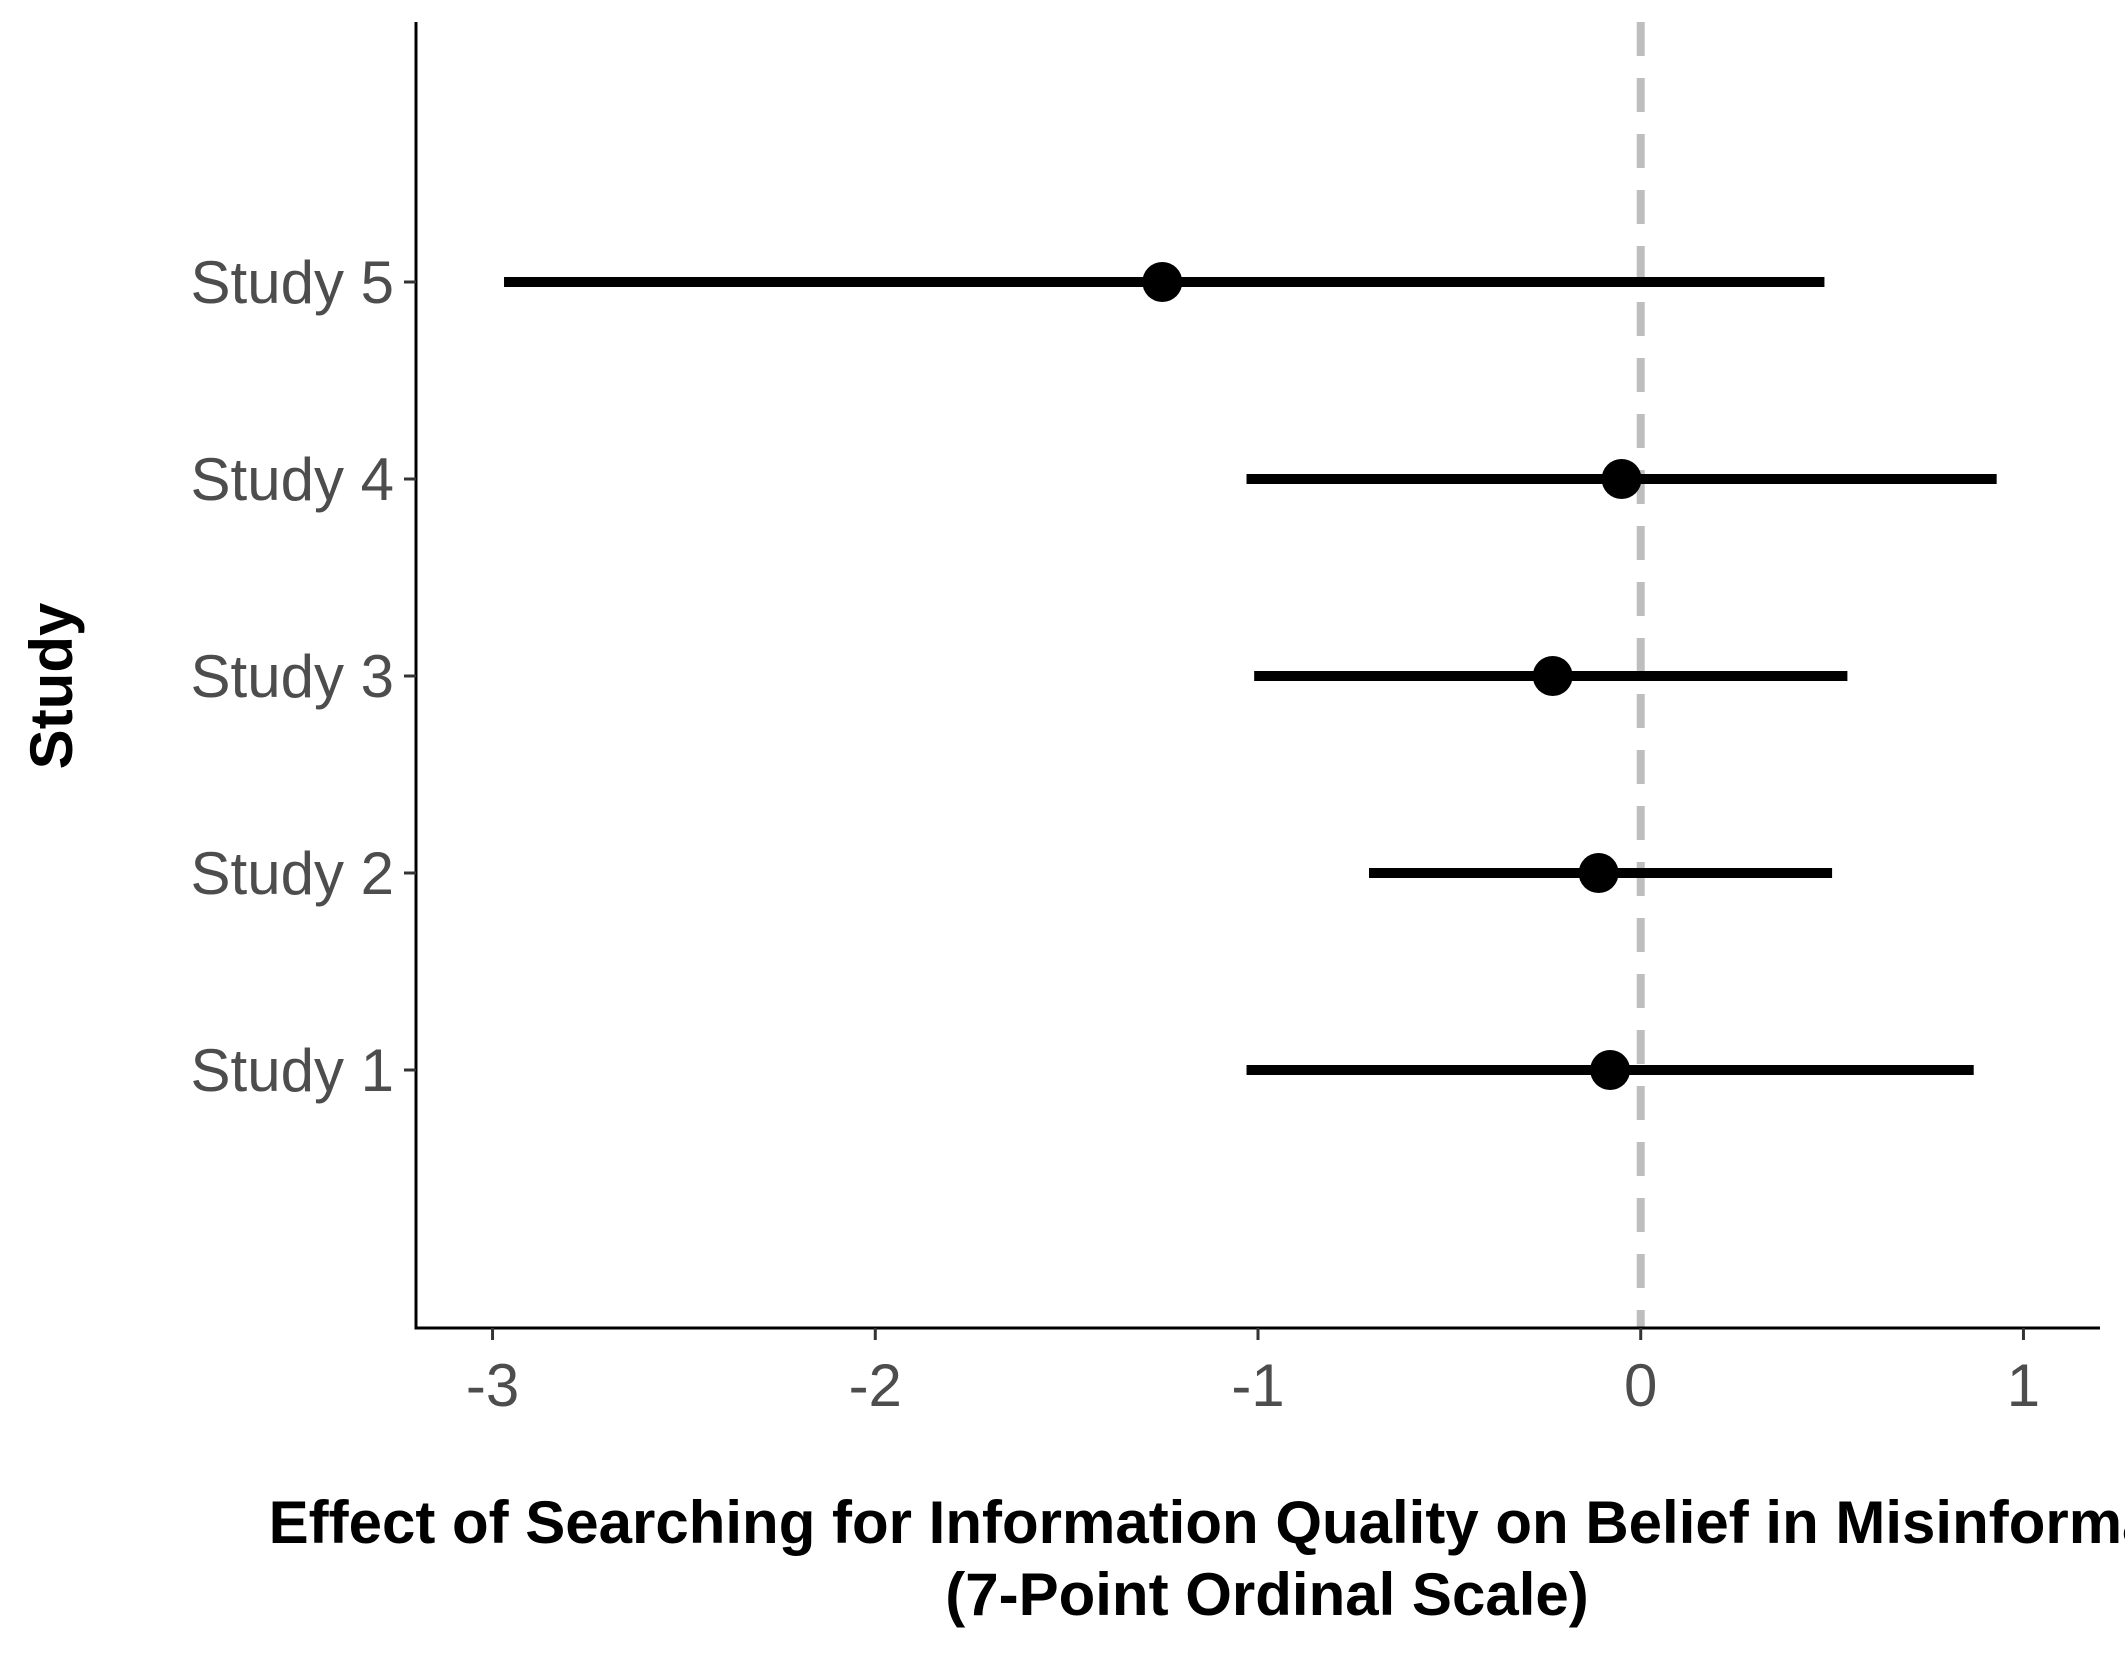 The width and height of the screenshot is (2125, 1653). I want to click on x-tick-label-4: 1, so click(2023, 1385).